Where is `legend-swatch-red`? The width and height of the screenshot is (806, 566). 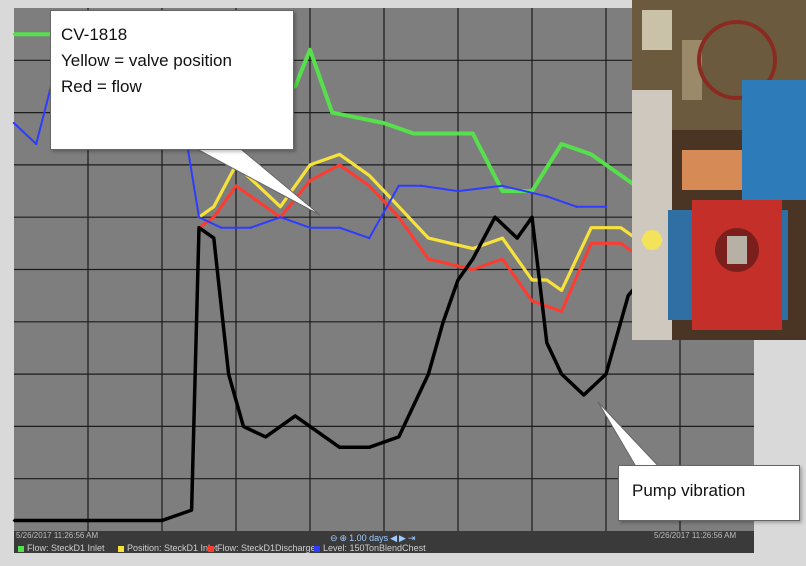 legend-swatch-red is located at coordinates (211, 548).